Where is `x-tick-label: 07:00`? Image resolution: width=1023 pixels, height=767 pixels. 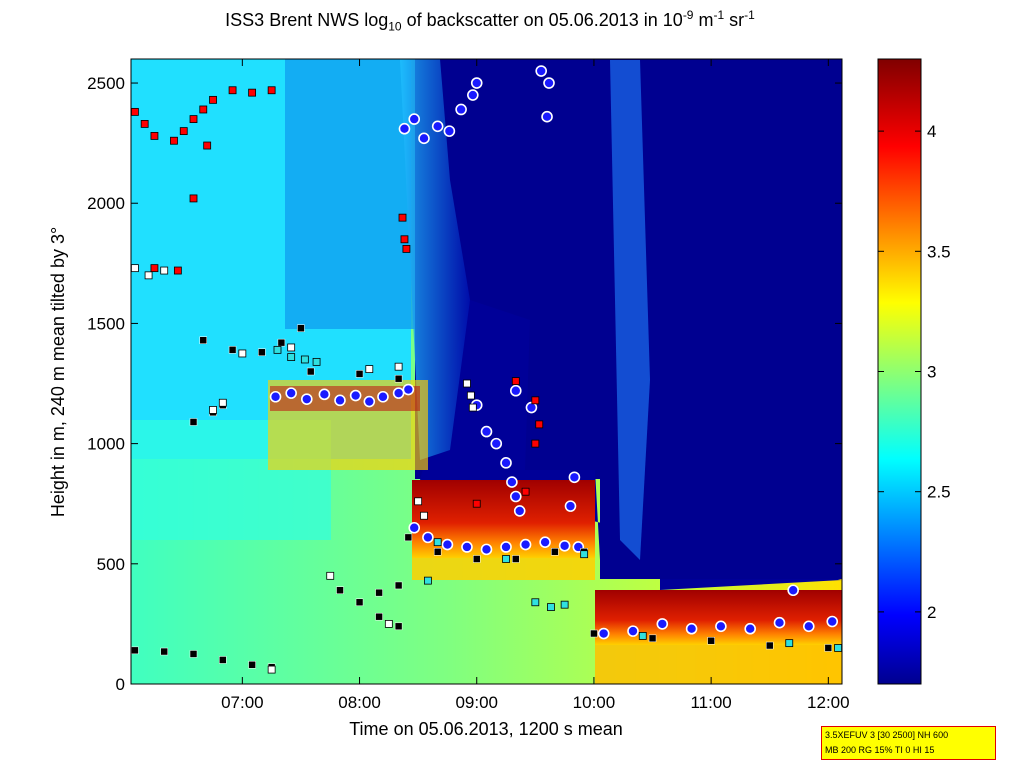 x-tick-label: 07:00 is located at coordinates (242, 702).